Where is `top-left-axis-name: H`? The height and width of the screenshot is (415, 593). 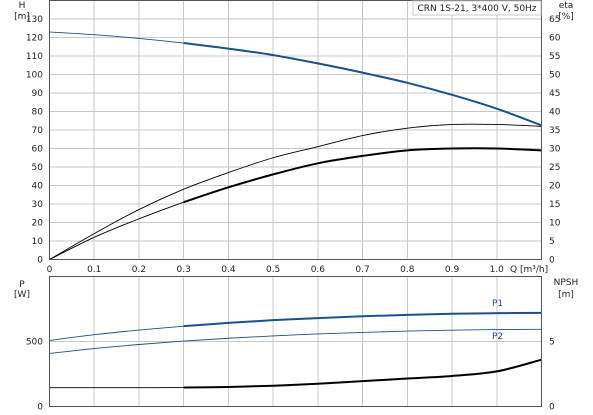 top-left-axis-name: H is located at coordinates (22, 6).